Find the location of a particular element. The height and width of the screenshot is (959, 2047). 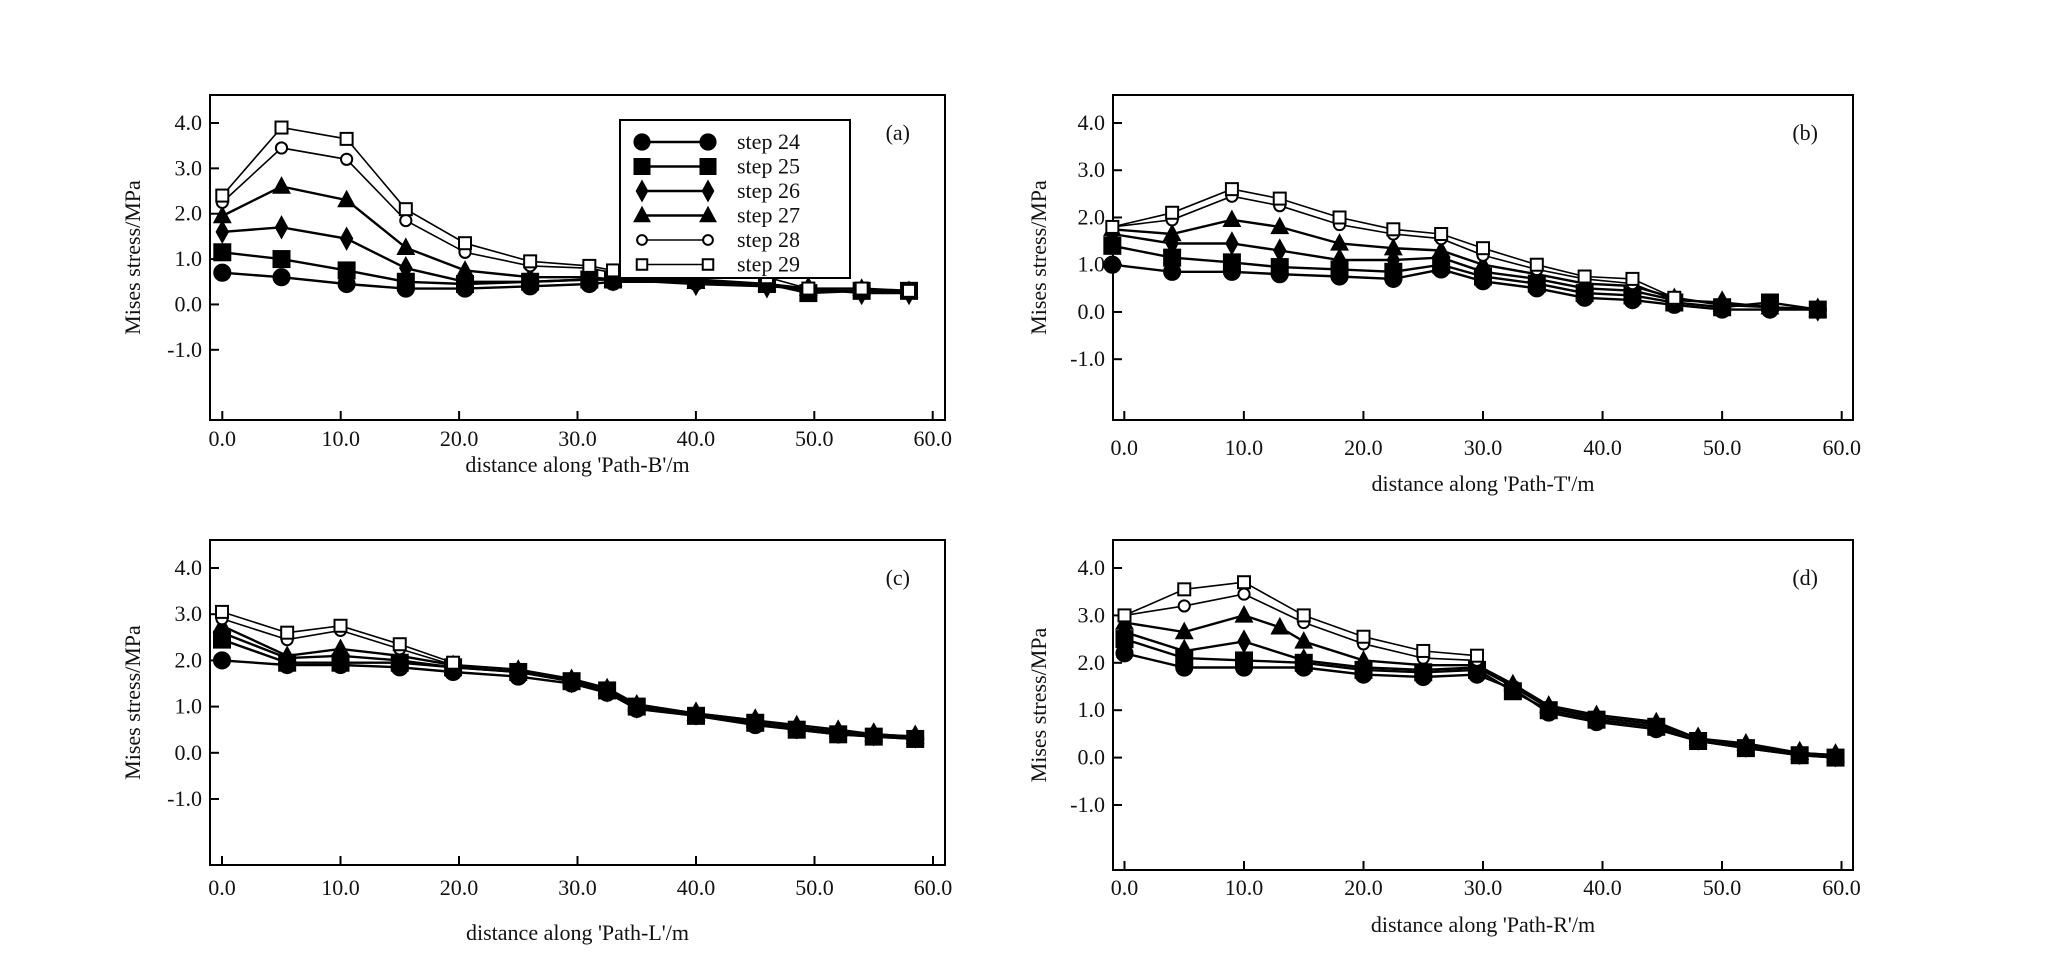

x-tick-label: 50.0 is located at coordinates (1722, 447).